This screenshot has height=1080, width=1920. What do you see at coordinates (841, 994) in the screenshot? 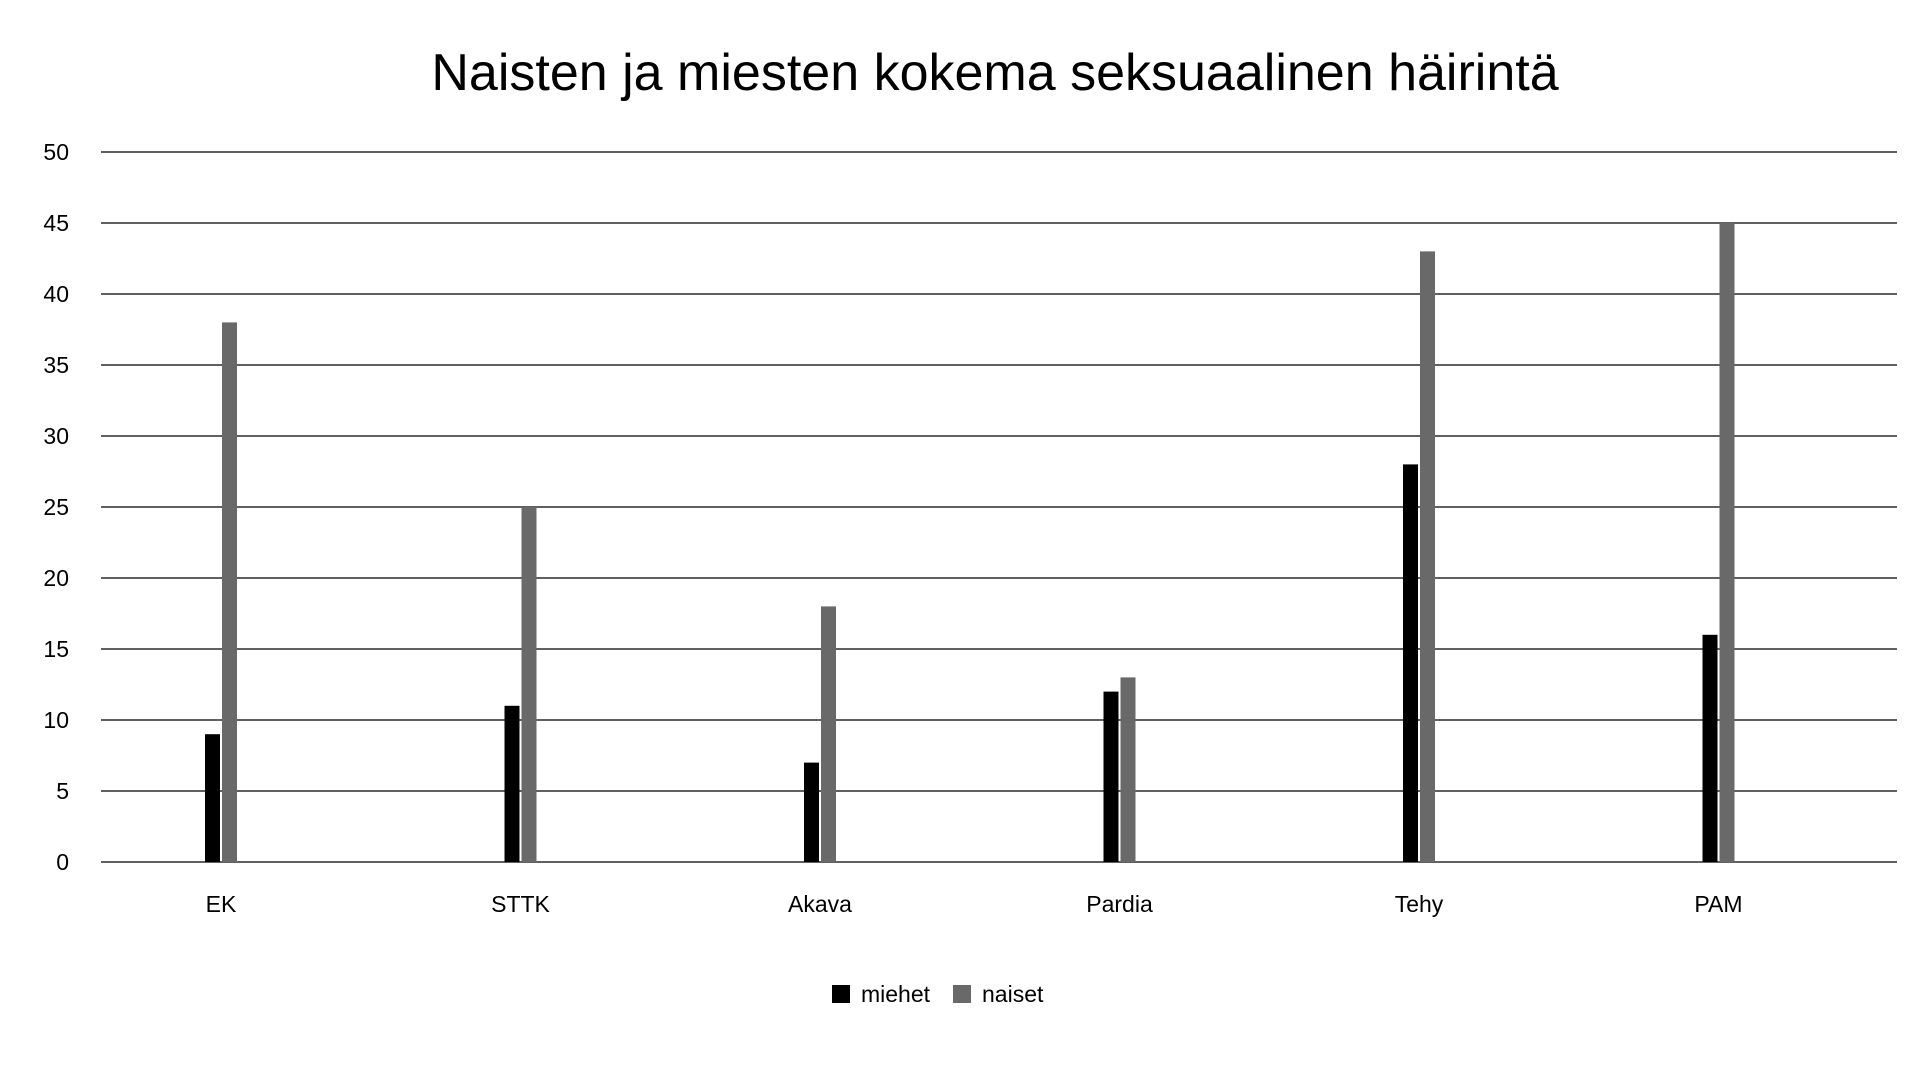
I see `legend-swatch-miehet` at bounding box center [841, 994].